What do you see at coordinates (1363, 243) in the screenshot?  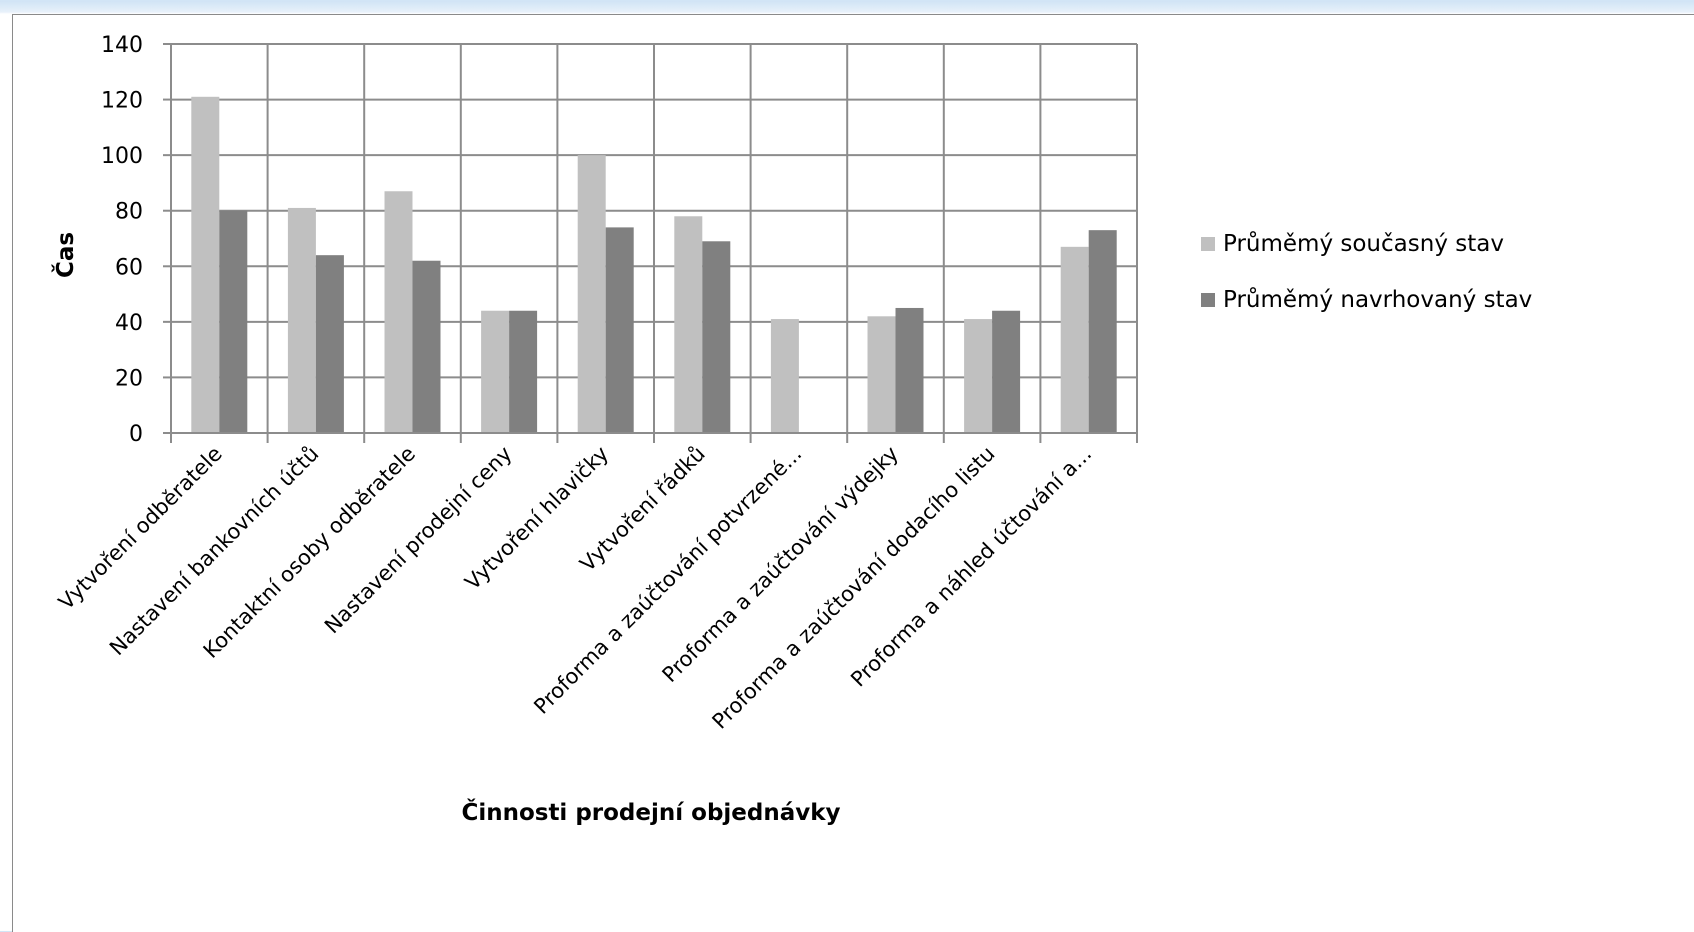 I see `legend-label: Průměmý současný stav` at bounding box center [1363, 243].